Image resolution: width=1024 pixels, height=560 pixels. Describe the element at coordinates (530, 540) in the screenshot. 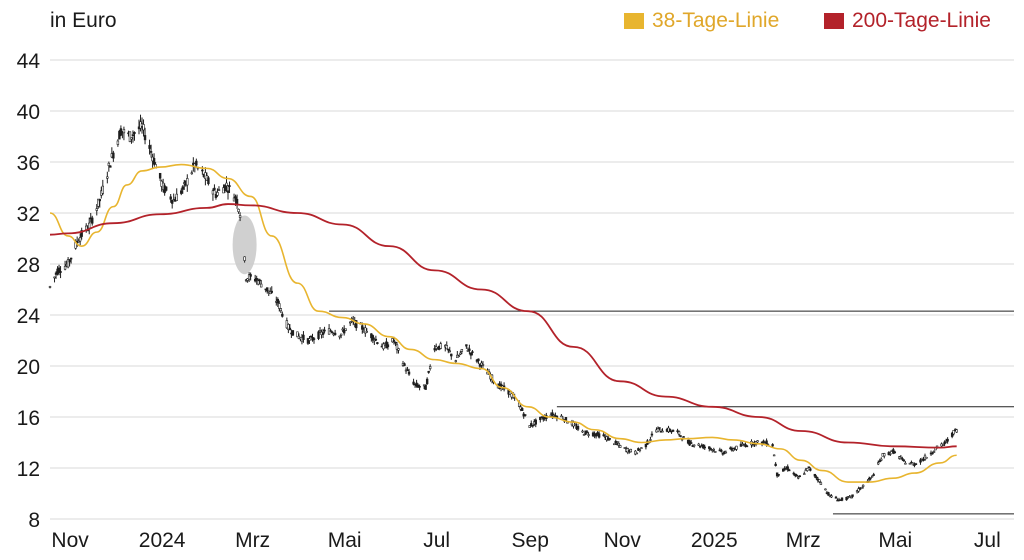

I see `x-tick-label: Sep` at that location.